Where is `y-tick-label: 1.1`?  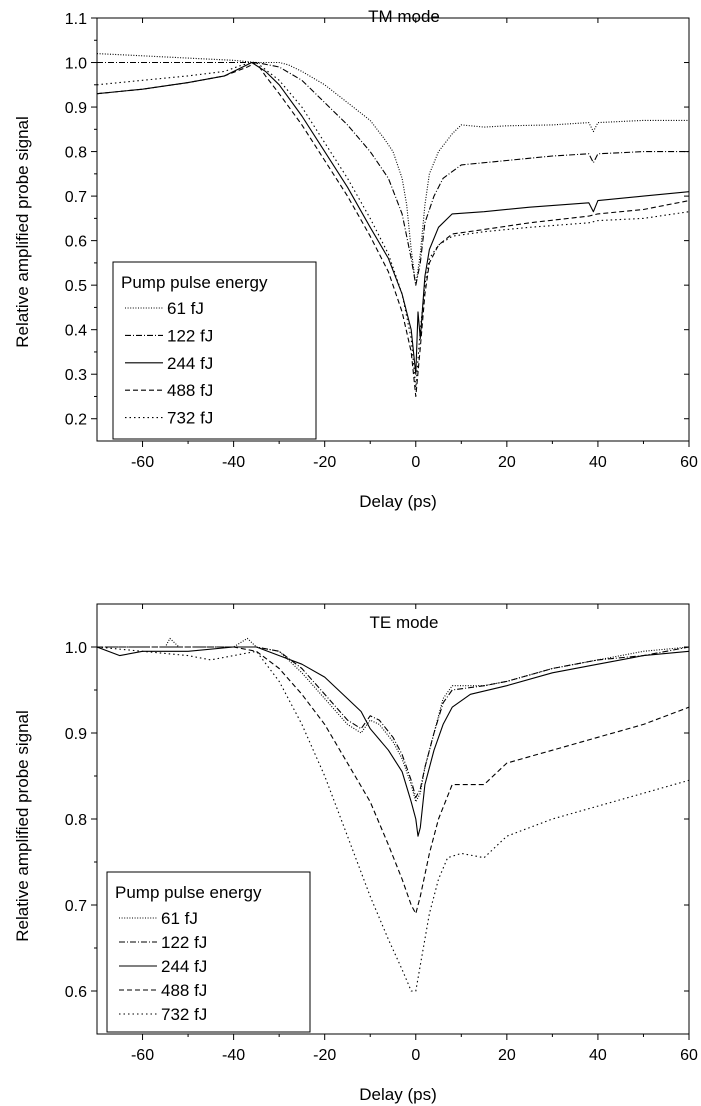 y-tick-label: 1.1 is located at coordinates (76, 19).